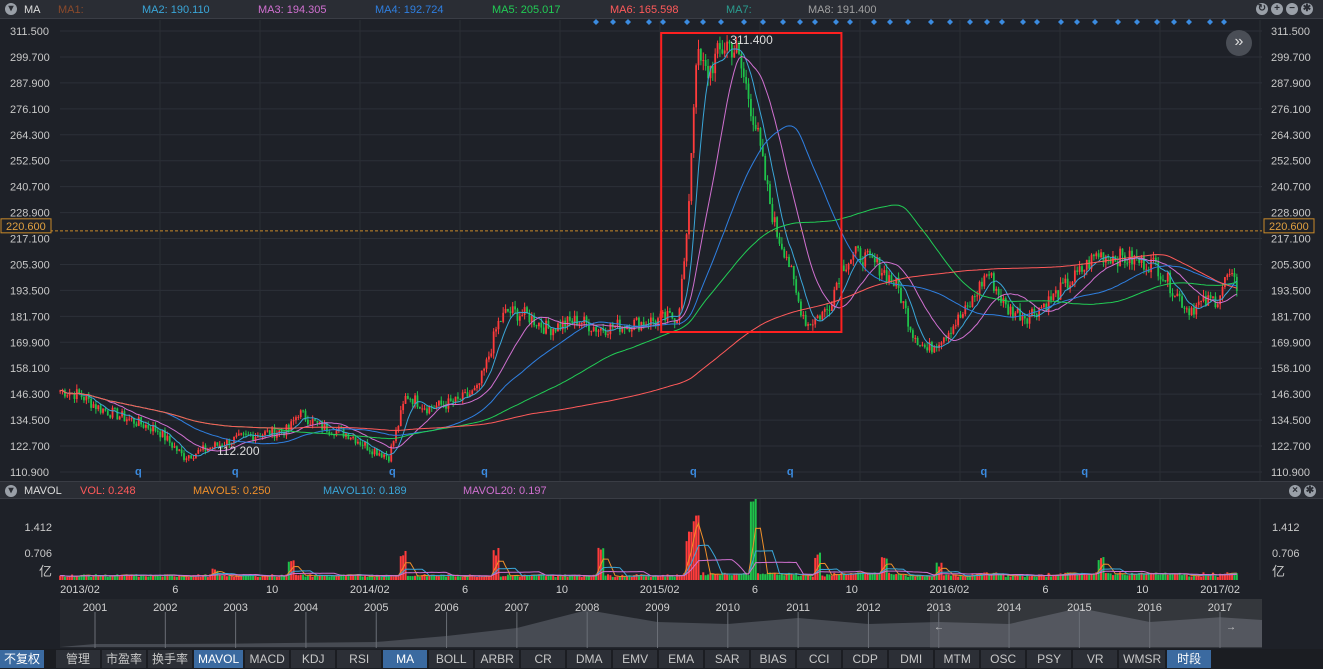  Describe the element at coordinates (267, 659) in the screenshot. I see `tab-5: MACD` at that location.